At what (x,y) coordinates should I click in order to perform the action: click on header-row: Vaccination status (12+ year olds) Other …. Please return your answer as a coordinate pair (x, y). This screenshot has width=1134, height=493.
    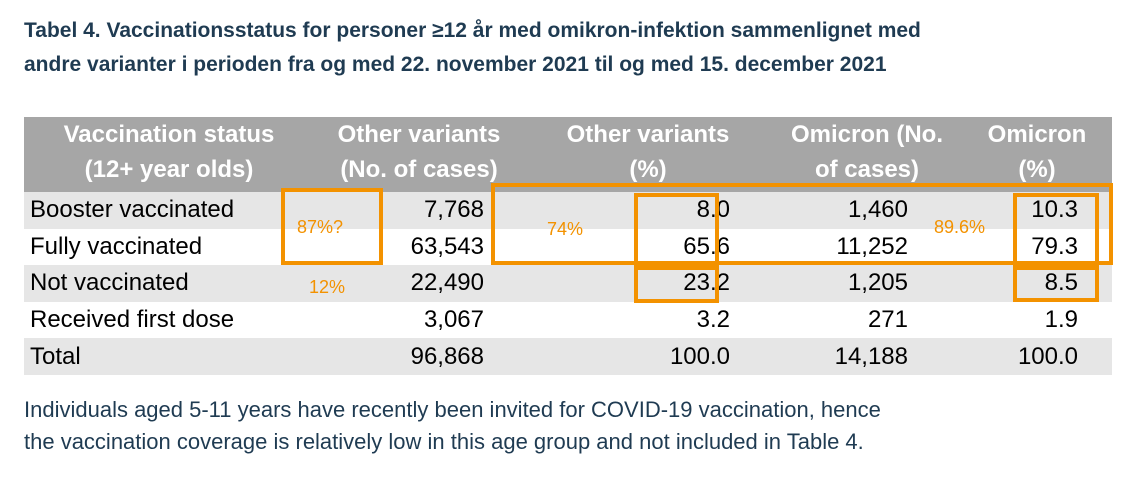
    Looking at the image, I should click on (568, 154).